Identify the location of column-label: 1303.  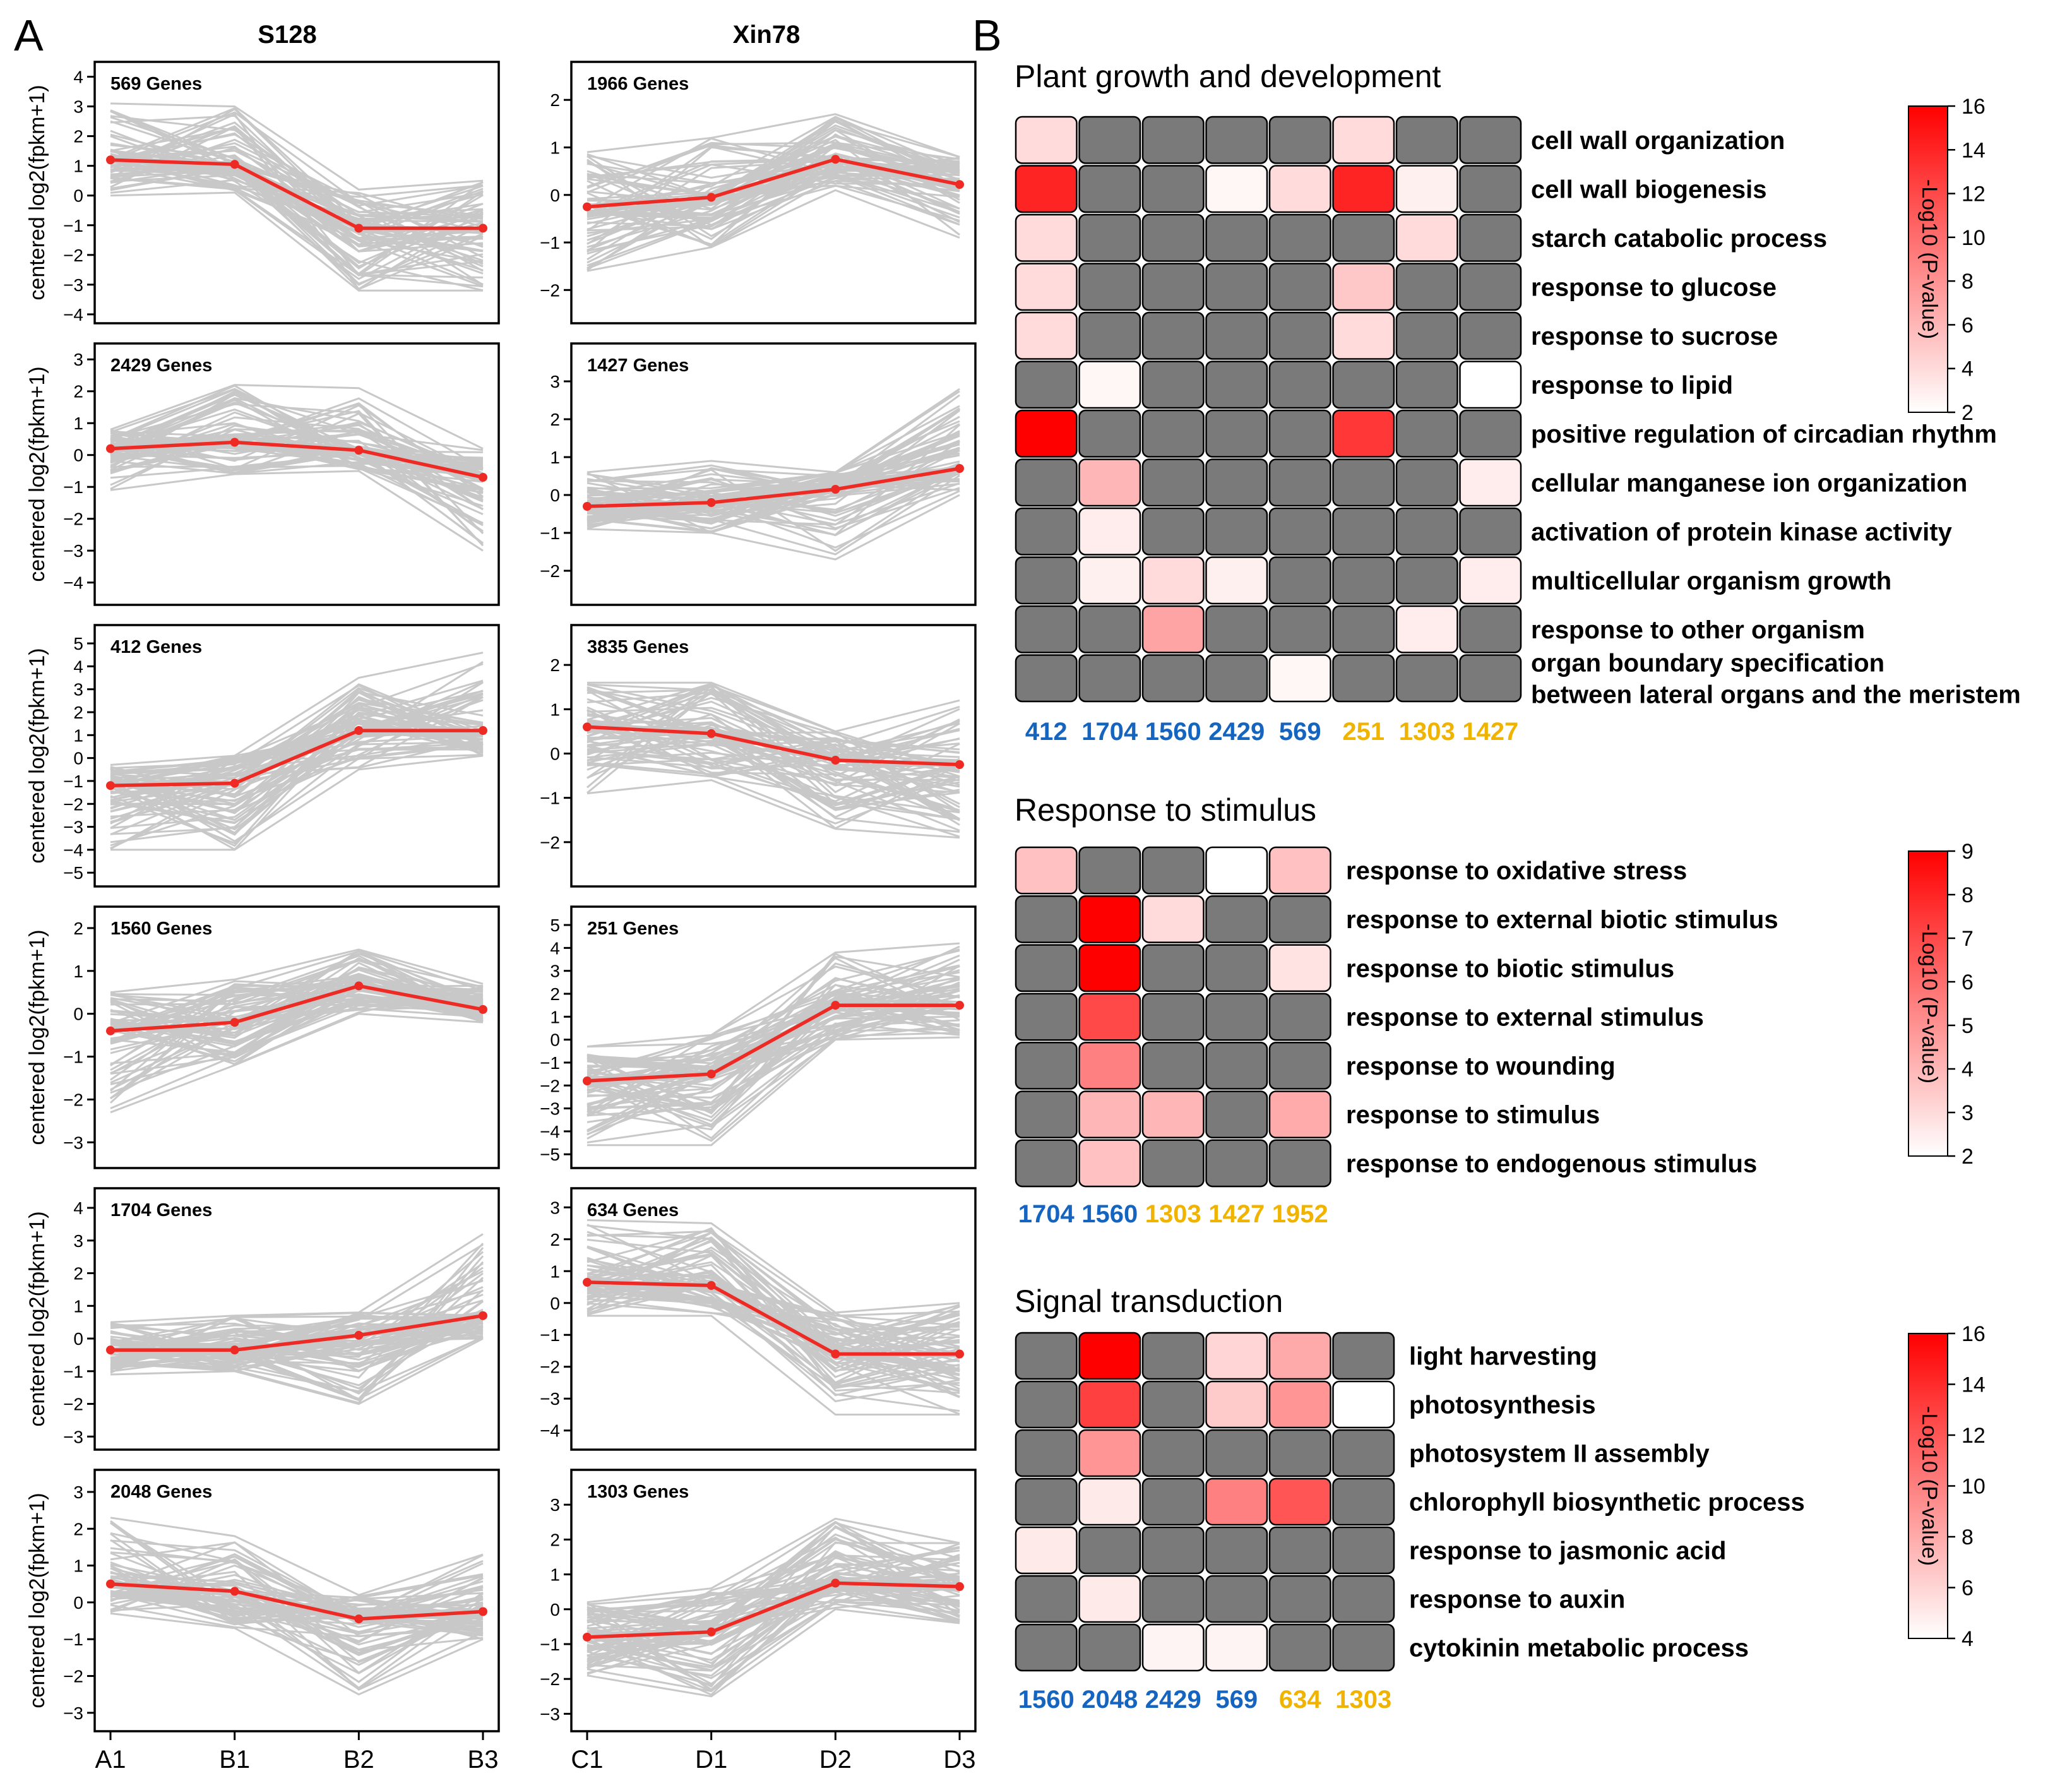
(1363, 1700).